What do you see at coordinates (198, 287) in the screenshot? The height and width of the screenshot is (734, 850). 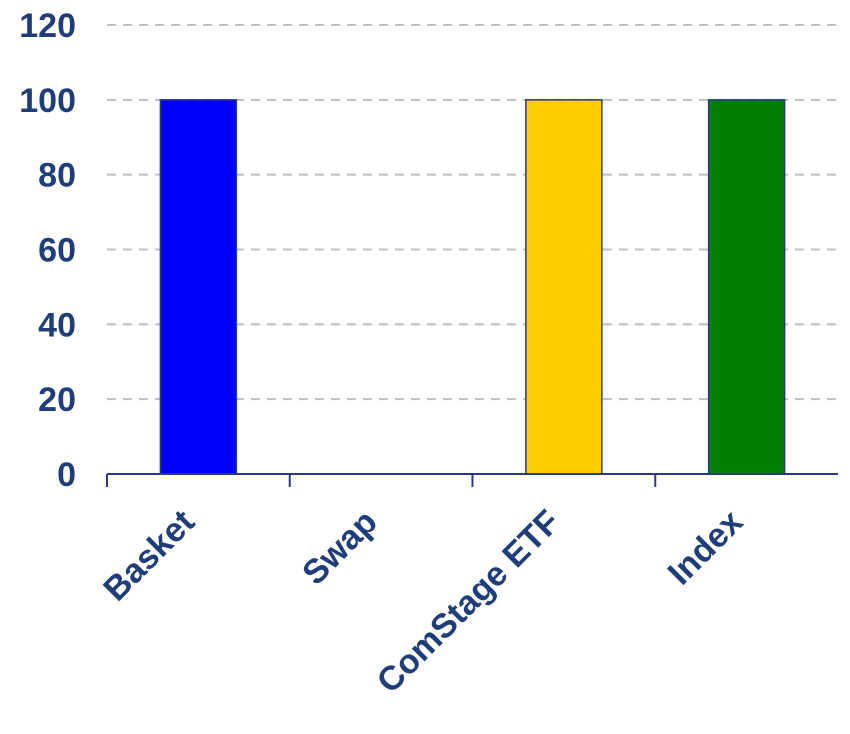 I see `bar-basket` at bounding box center [198, 287].